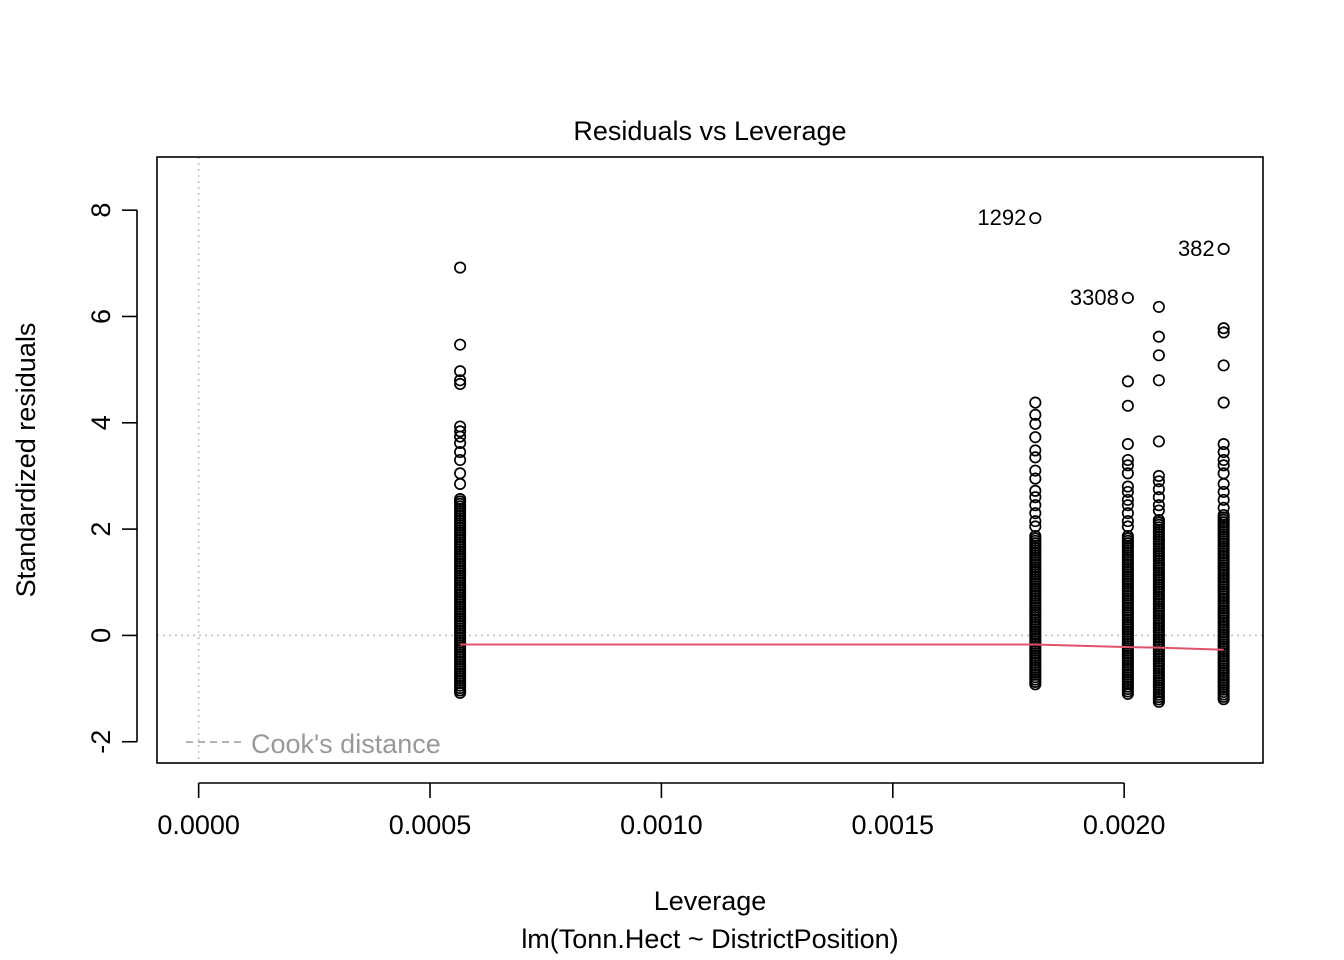 The height and width of the screenshot is (960, 1344). I want to click on outlier-label: 1292, so click(1001, 217).